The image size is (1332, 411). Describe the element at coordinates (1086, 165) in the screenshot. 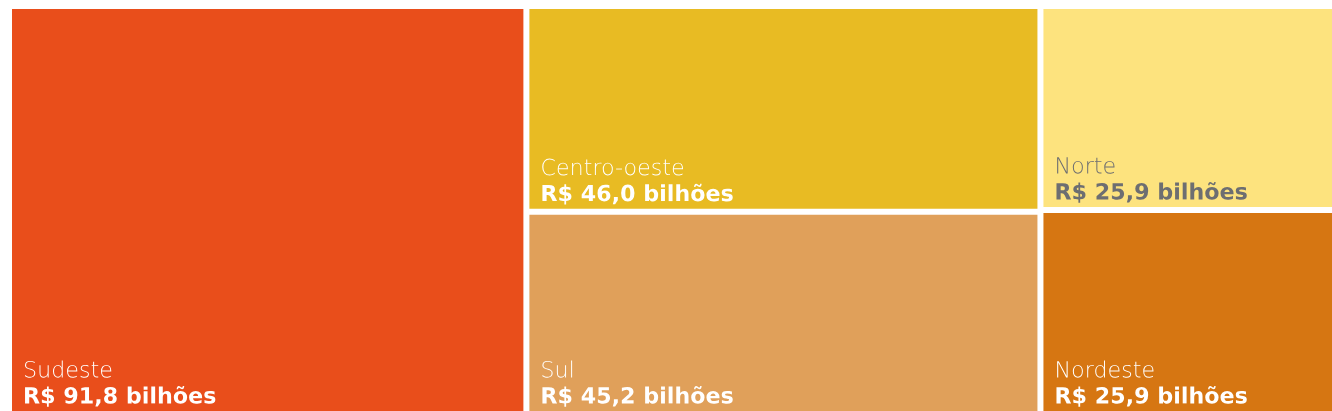

I see `category-label: Norte` at that location.